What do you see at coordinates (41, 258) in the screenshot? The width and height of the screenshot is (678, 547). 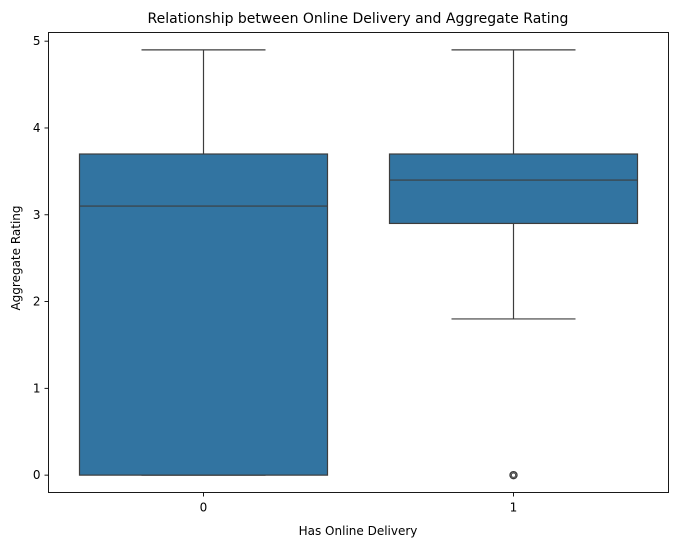 I see `y-axis: 0 1 2 3 4 5` at bounding box center [41, 258].